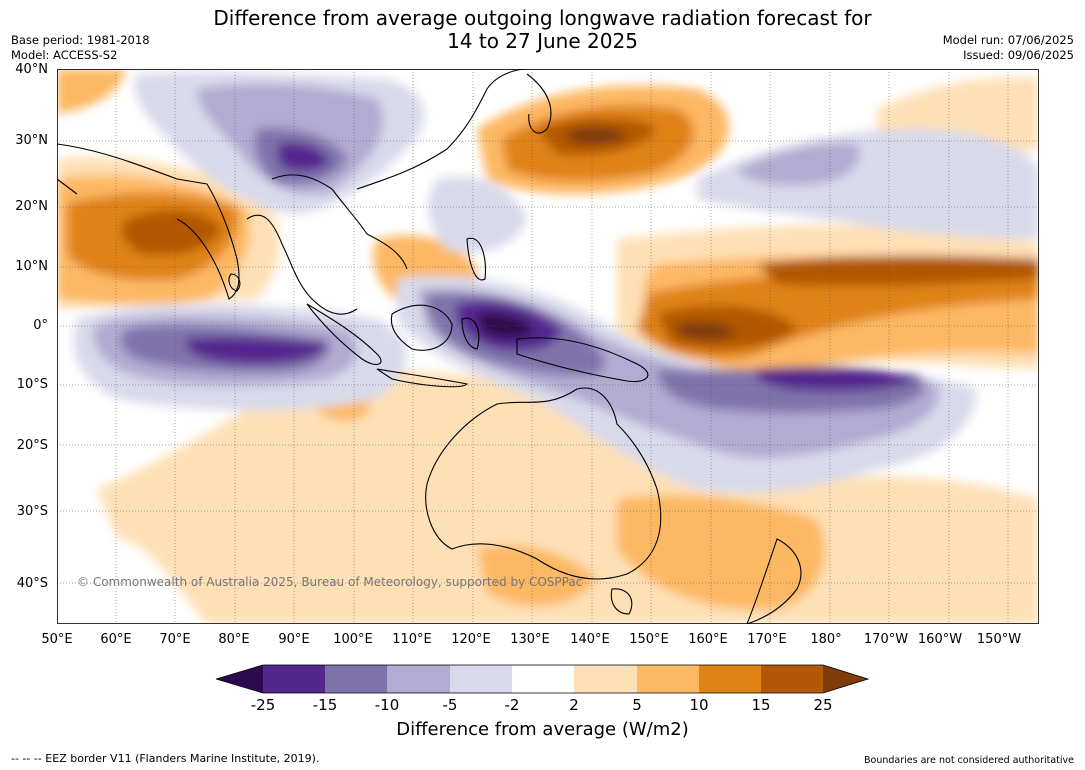  Describe the element at coordinates (476, 259) in the screenshot. I see `coastline-philippines` at that location.